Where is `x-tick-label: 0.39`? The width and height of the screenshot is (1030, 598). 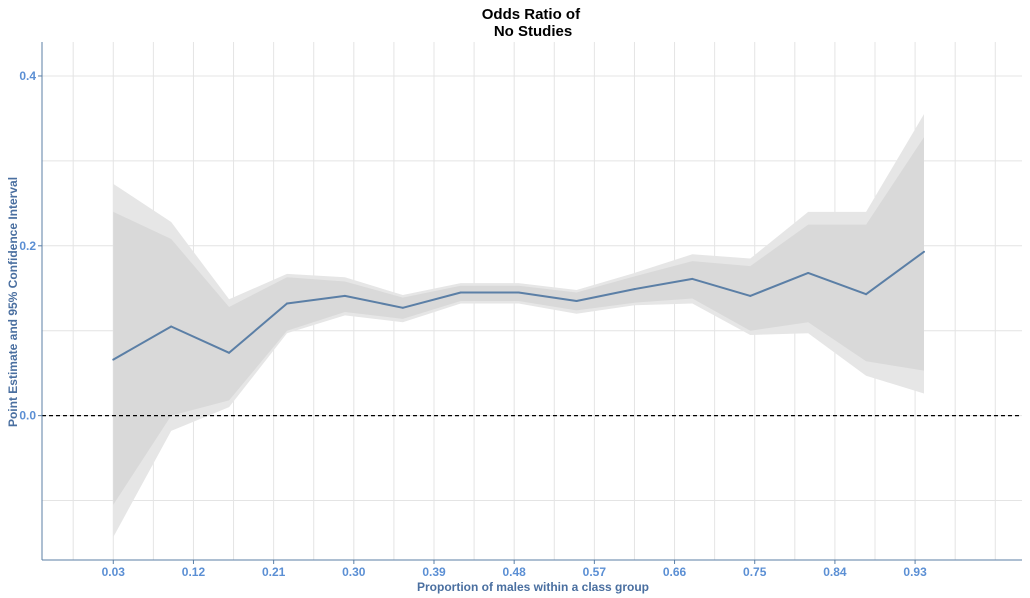
x-tick-label: 0.39 is located at coordinates (434, 572).